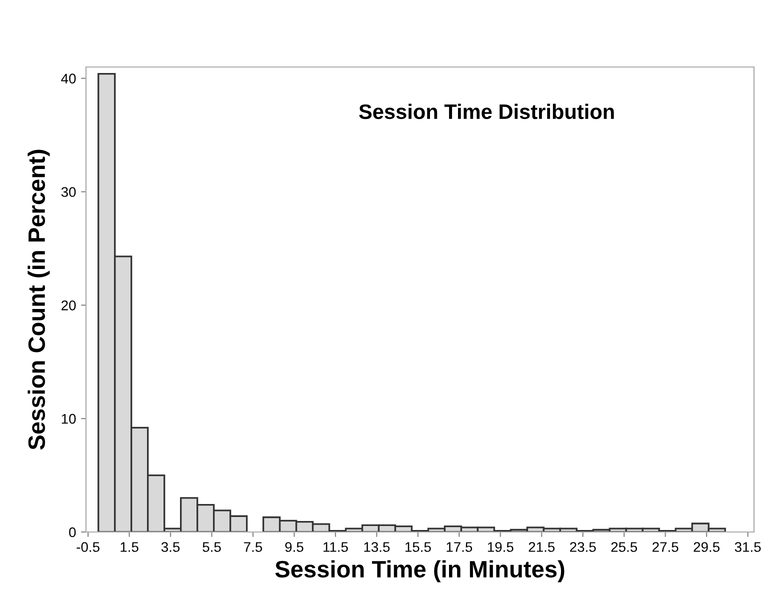  Describe the element at coordinates (583, 547) in the screenshot. I see `x-tick-label: 23.5` at that location.